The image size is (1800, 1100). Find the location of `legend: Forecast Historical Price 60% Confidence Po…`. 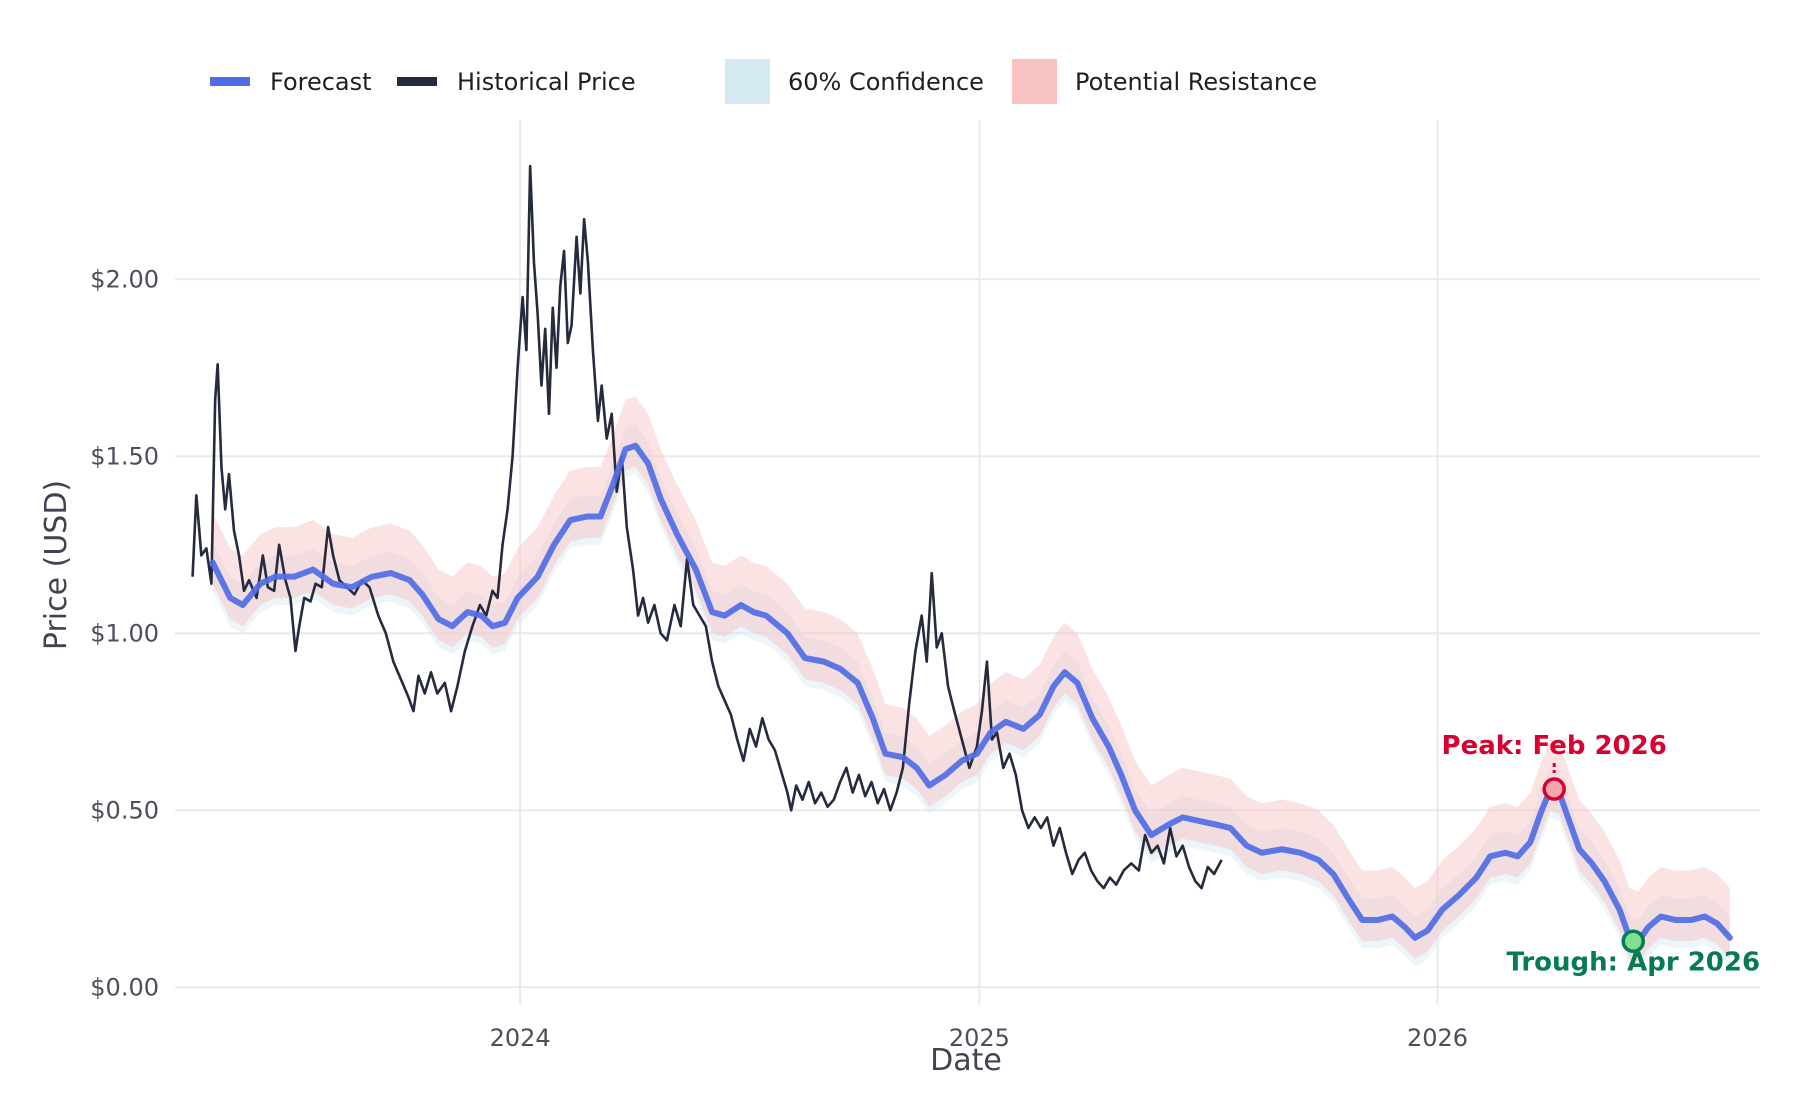

legend: Forecast Historical Price 60% Confidence Po… is located at coordinates (763, 81).